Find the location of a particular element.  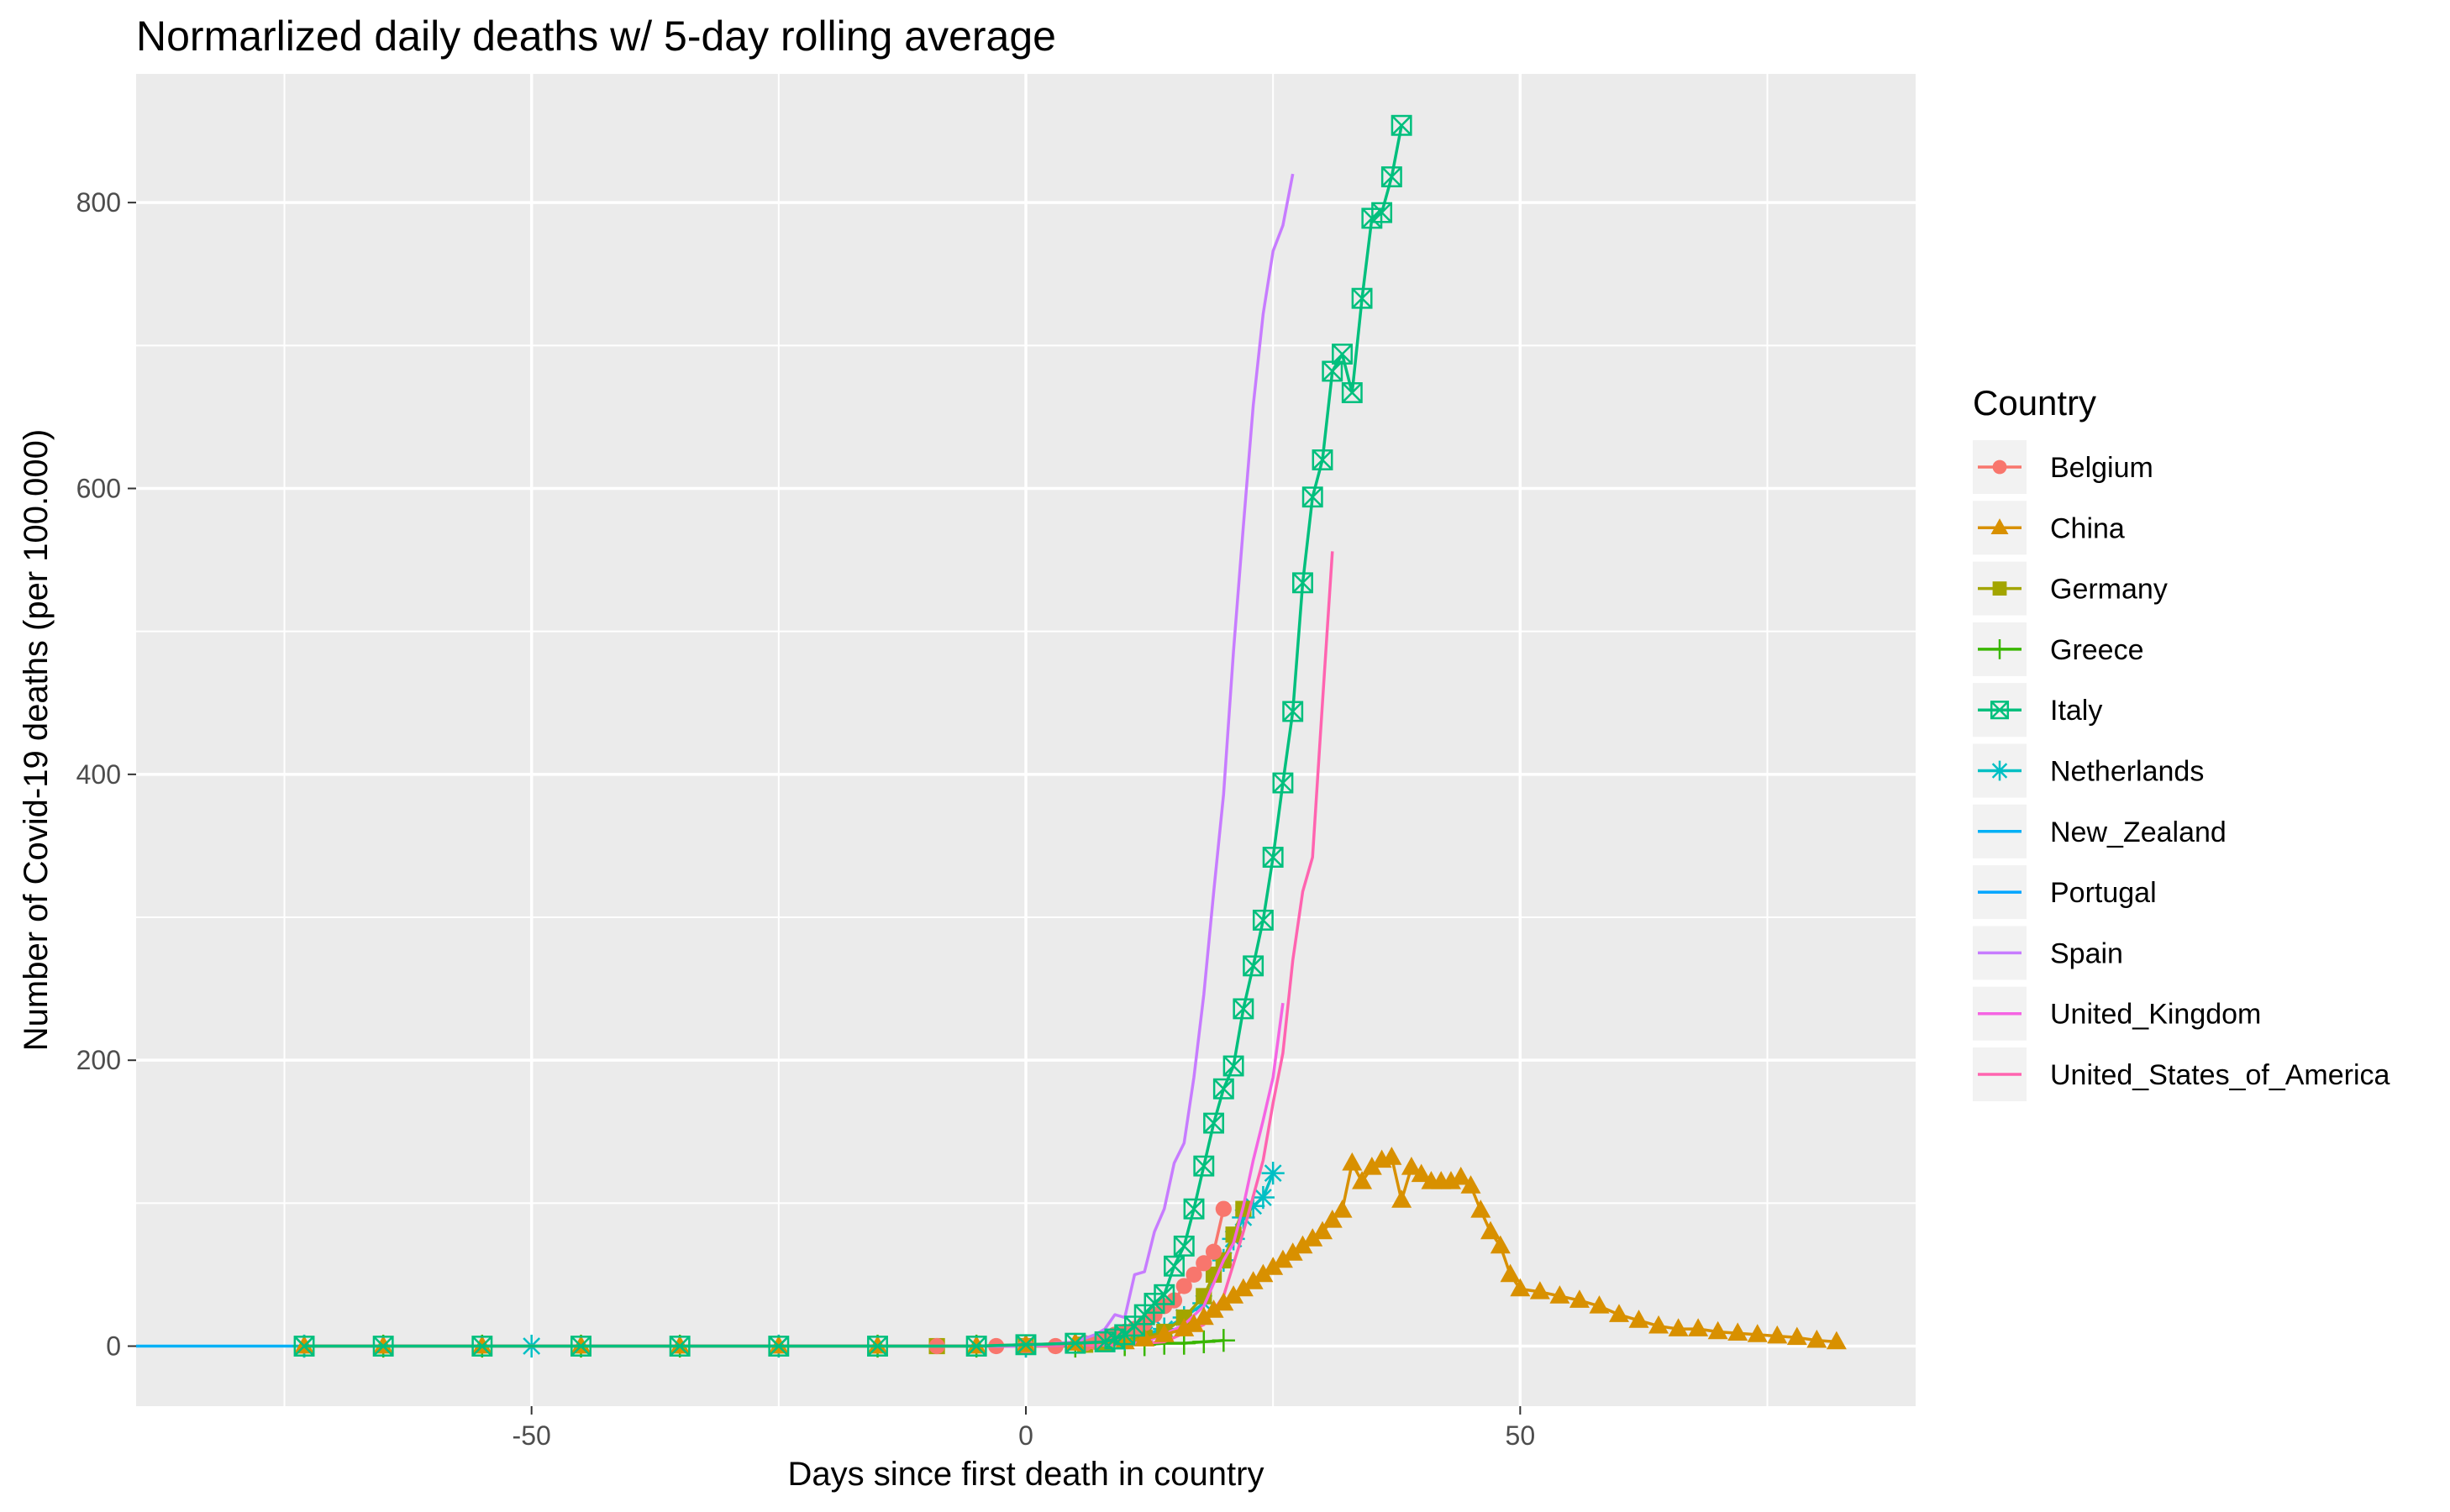

legend-item-greece: Greece is located at coordinates (2059, 649).